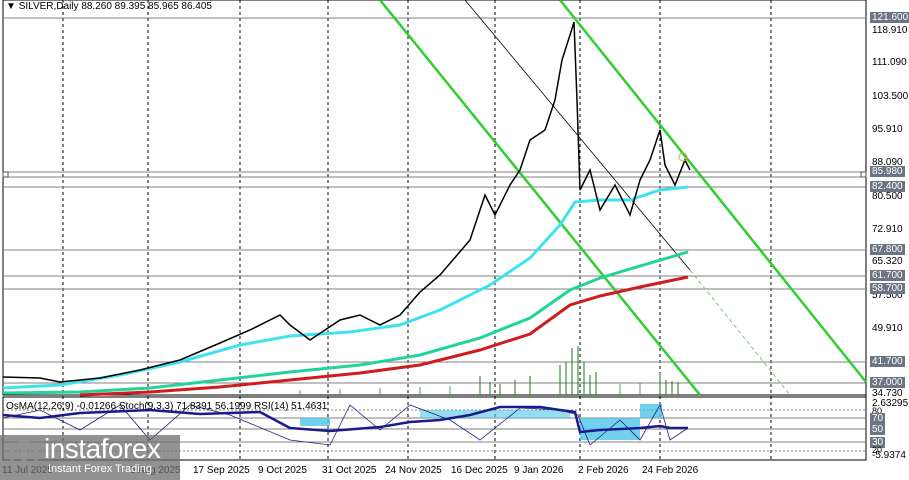 This screenshot has height=480, width=909. I want to click on price-label: 72.910, so click(887, 229).